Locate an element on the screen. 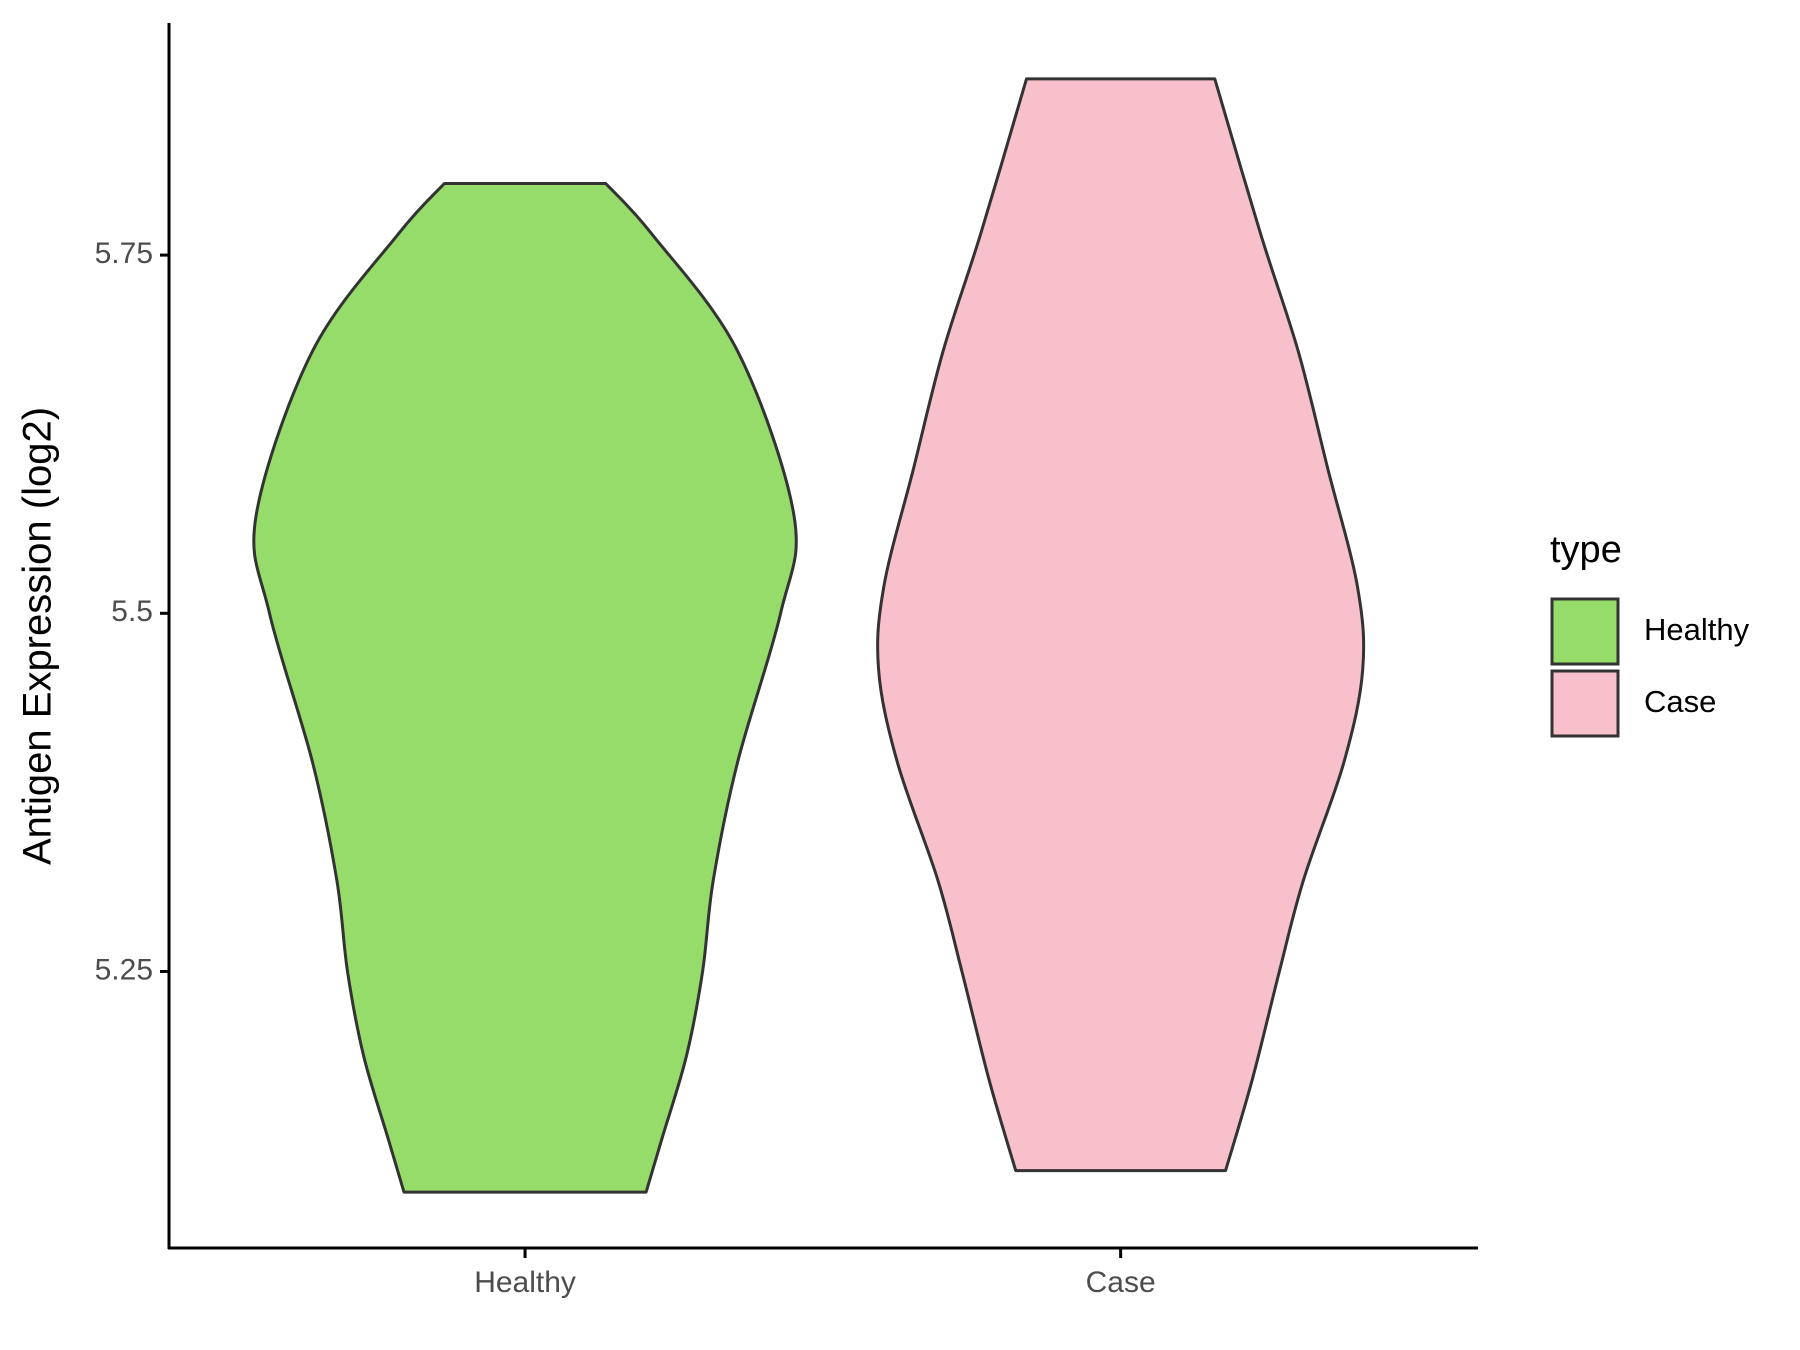 The image size is (1800, 1350). x-tick-label: Case is located at coordinates (1121, 1282).